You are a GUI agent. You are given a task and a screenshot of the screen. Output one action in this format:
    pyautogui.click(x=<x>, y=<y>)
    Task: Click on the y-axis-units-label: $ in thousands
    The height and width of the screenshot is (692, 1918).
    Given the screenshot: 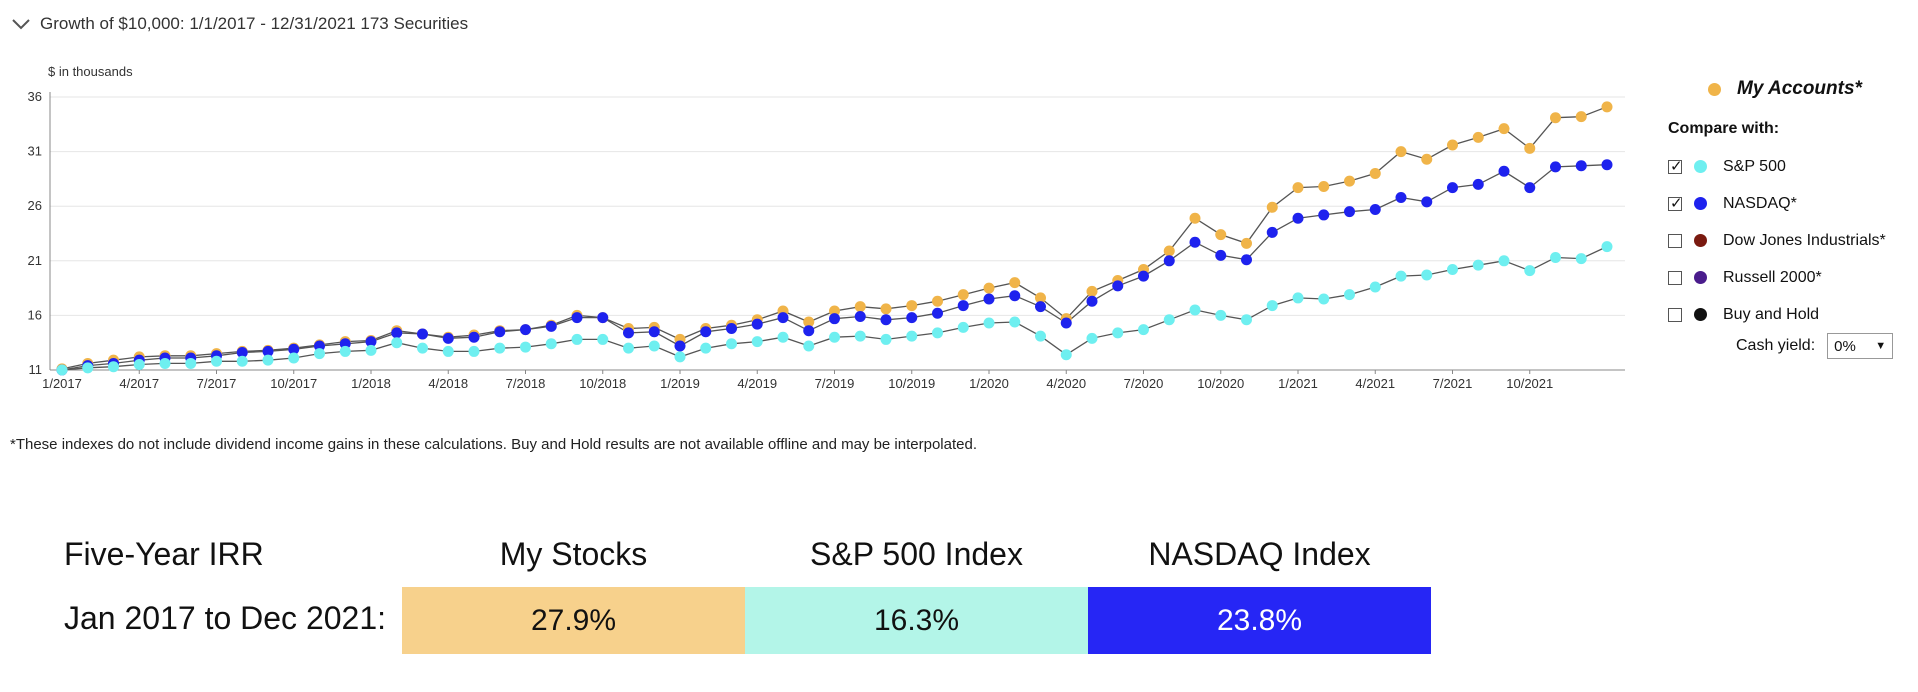 What is the action you would take?
    pyautogui.click(x=90, y=71)
    